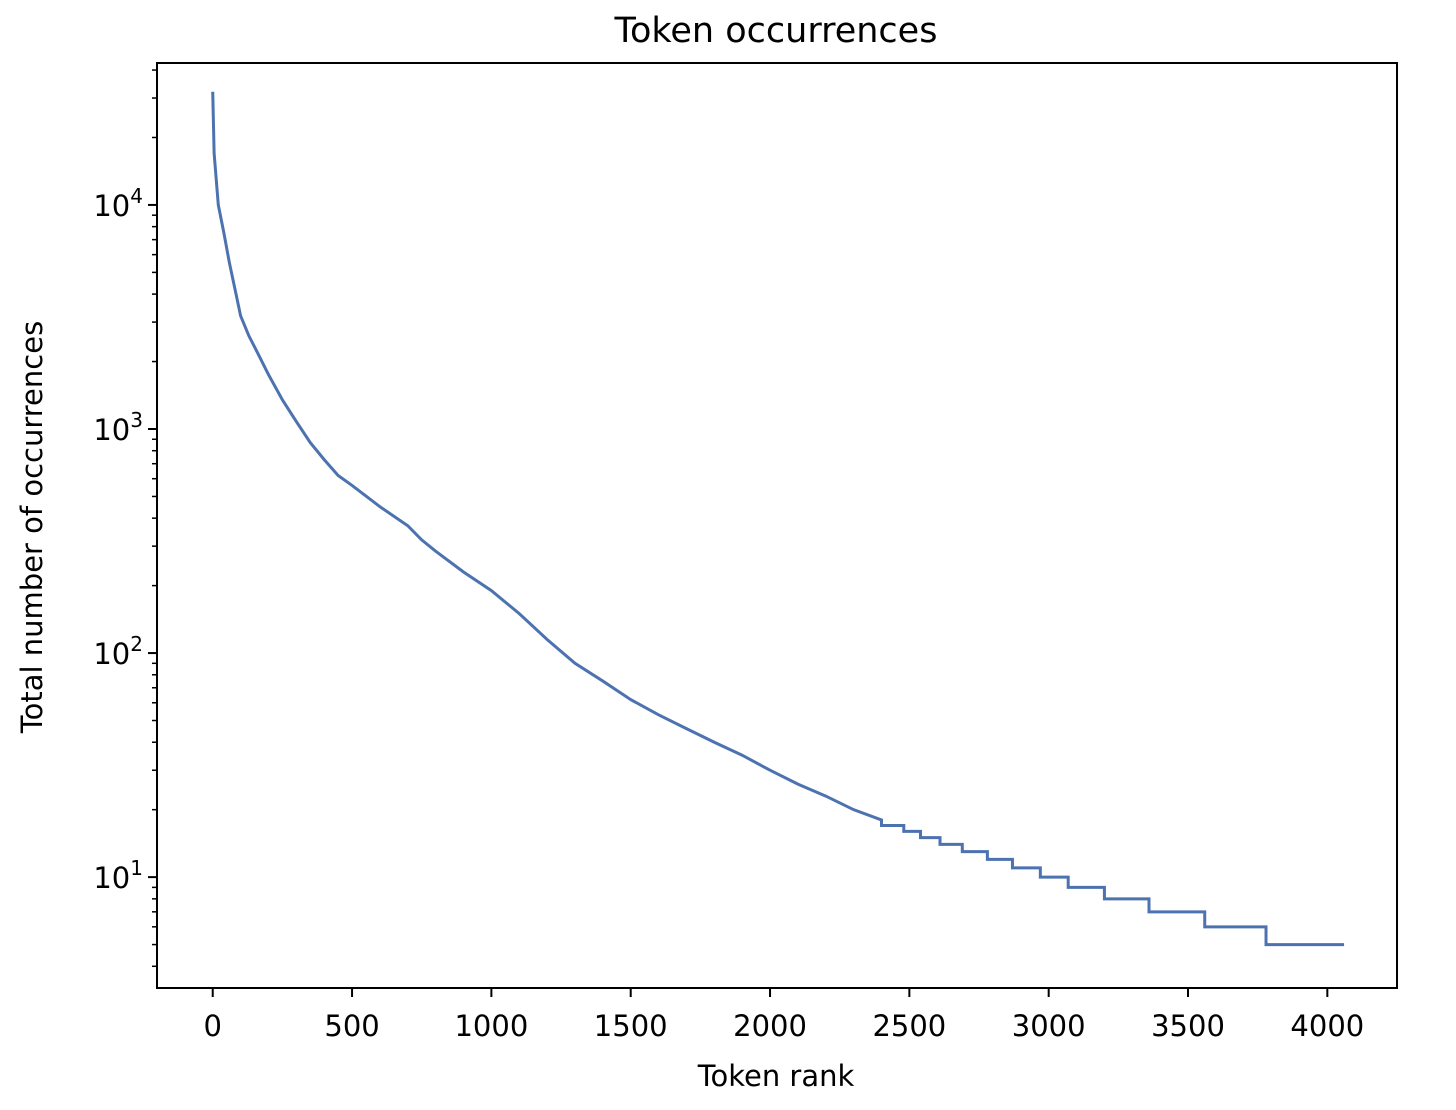 The image size is (1456, 1110). What do you see at coordinates (213, 1026) in the screenshot?
I see `x-tick-label: 0` at bounding box center [213, 1026].